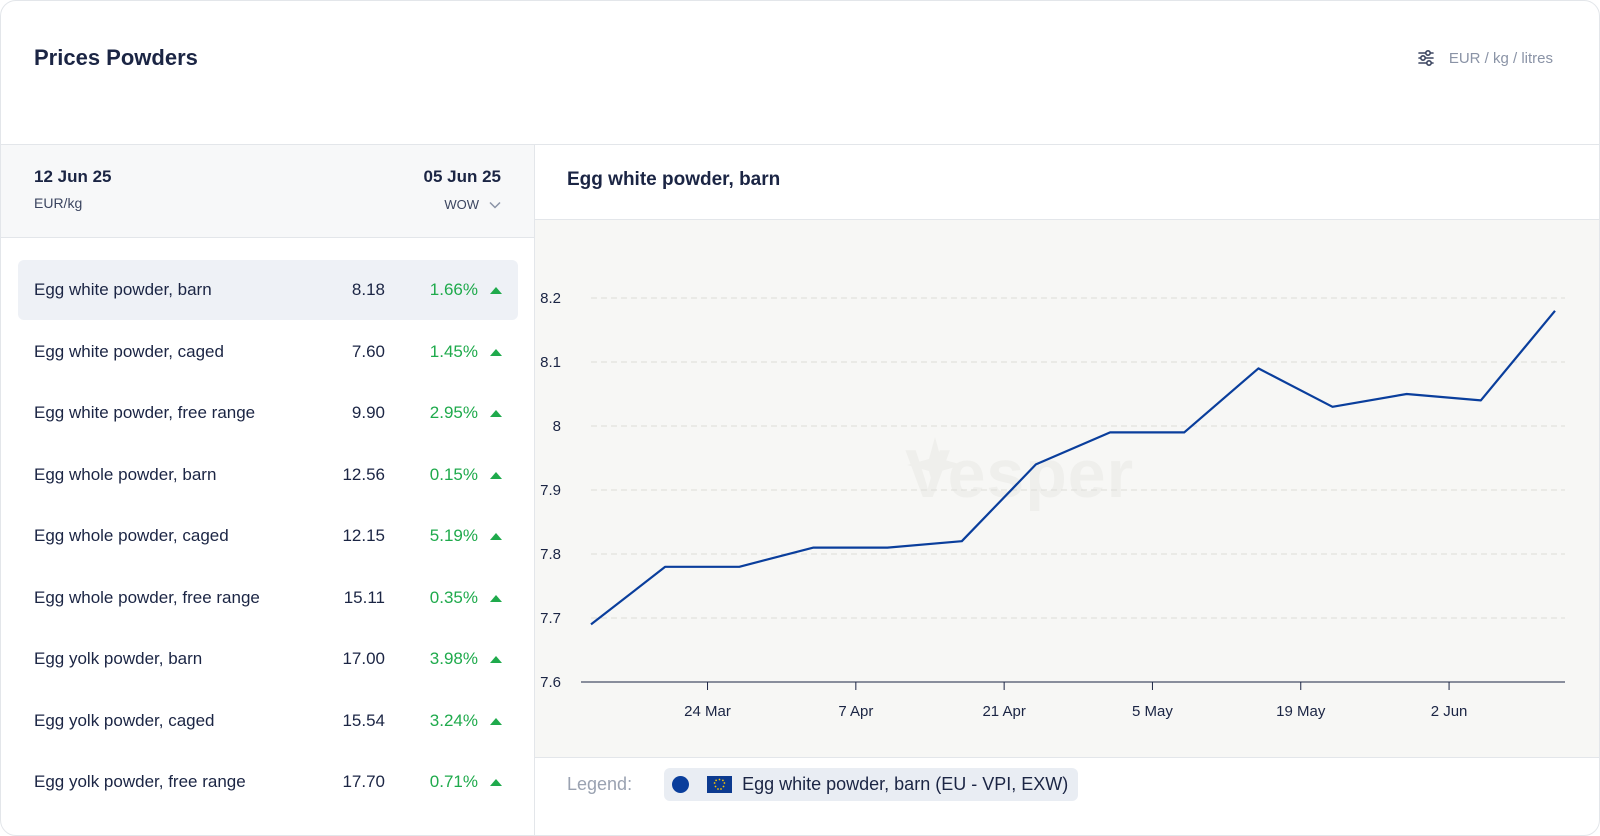  What do you see at coordinates (550, 618) in the screenshot?
I see `y-tick-label: 7.7` at bounding box center [550, 618].